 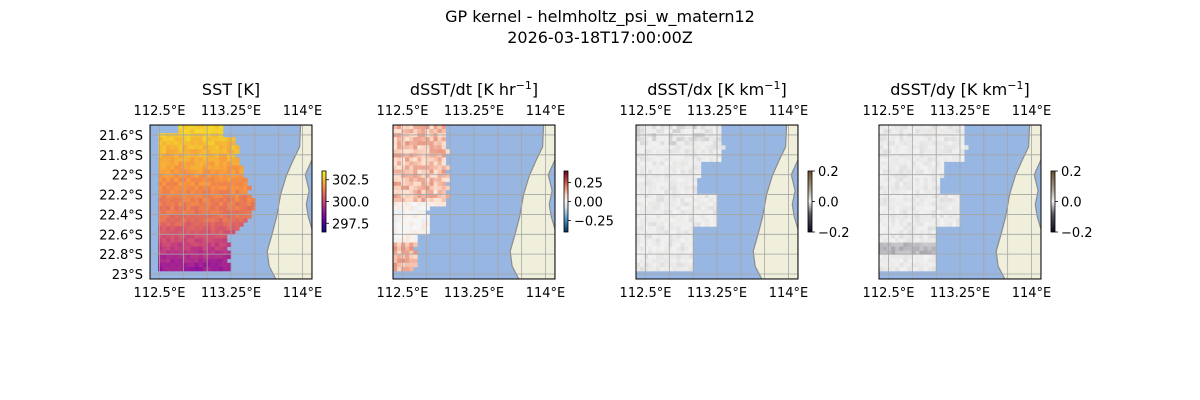 What do you see at coordinates (350, 224) in the screenshot?
I see `colorbar-tick-label: 297.5` at bounding box center [350, 224].